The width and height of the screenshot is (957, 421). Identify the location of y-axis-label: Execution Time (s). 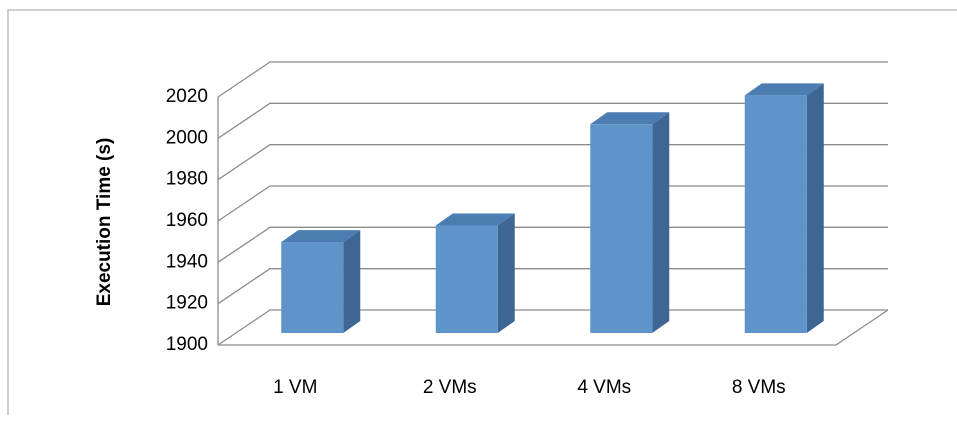
(104, 222).